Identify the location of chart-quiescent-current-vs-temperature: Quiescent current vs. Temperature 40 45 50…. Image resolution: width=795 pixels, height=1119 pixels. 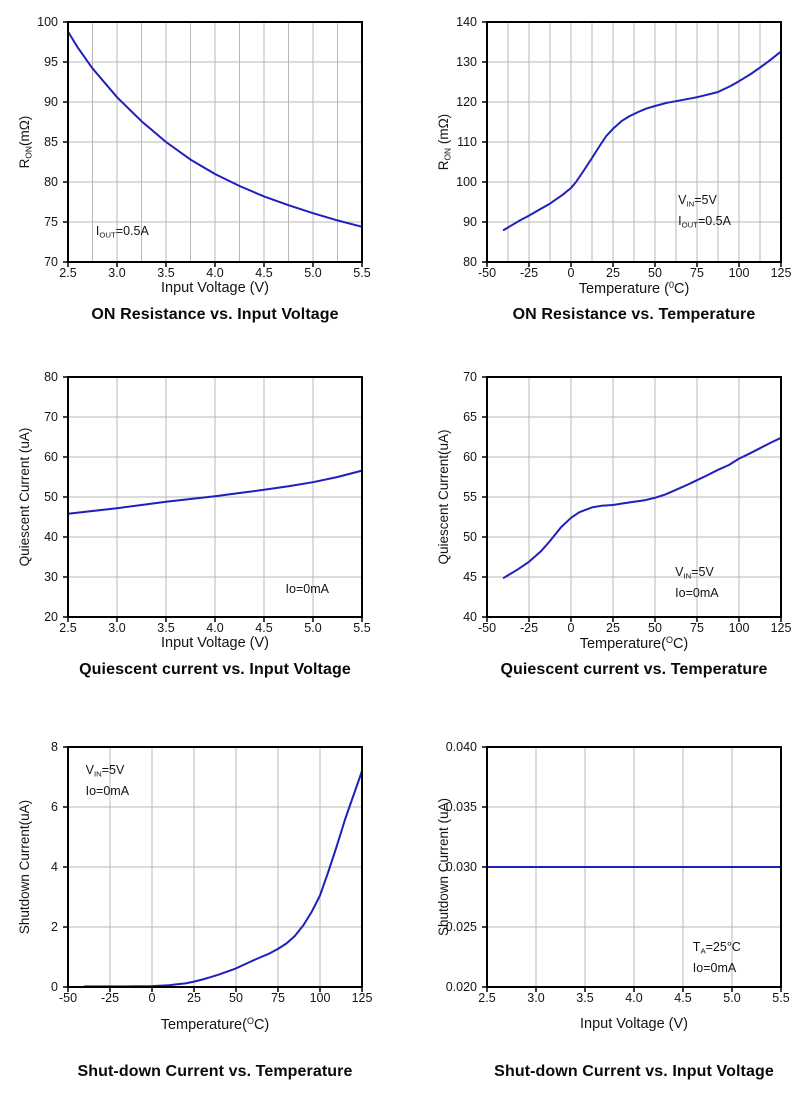
(613, 534).